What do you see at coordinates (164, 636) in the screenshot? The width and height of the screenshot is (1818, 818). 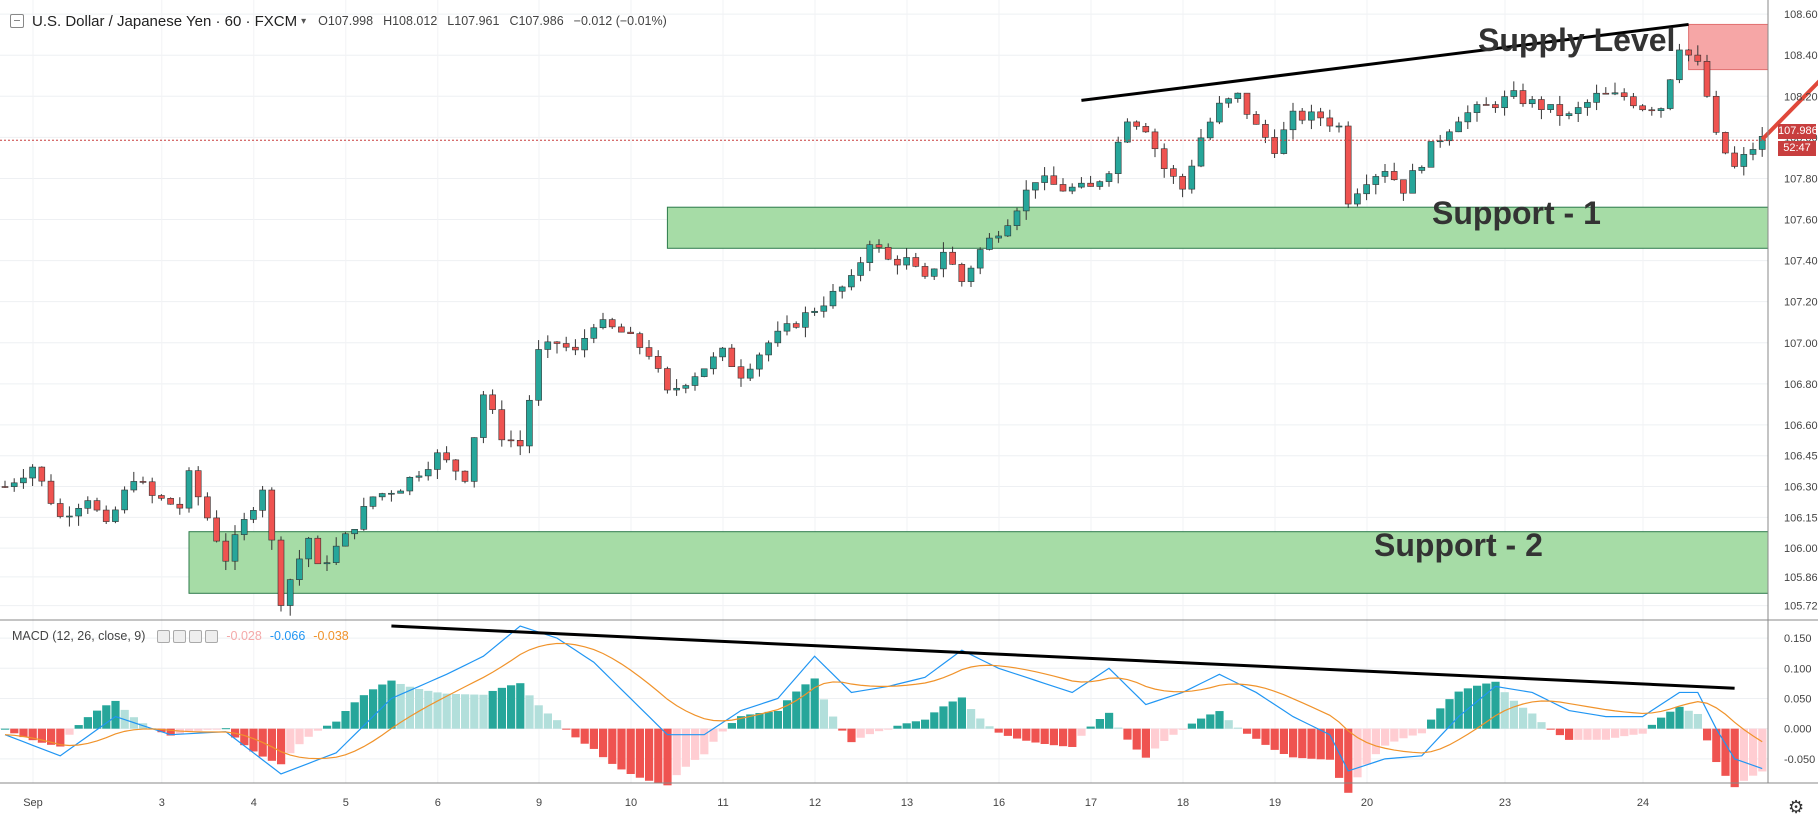 I see `eye-icon` at bounding box center [164, 636].